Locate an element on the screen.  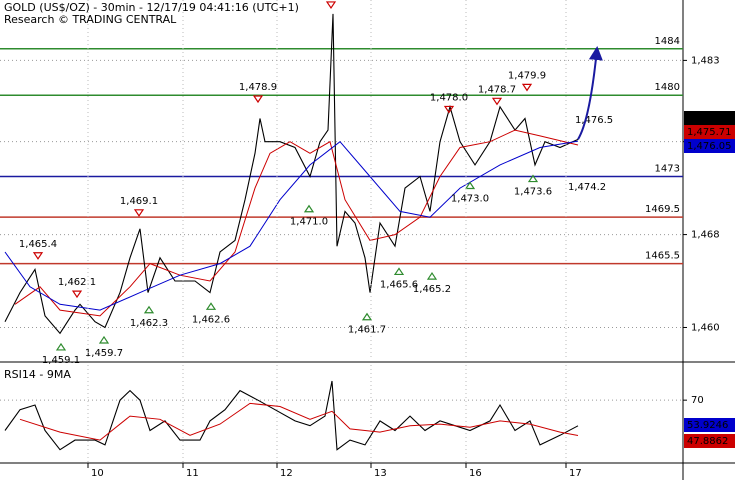
last-value-label: 1,476.05 is located at coordinates (709, 146).